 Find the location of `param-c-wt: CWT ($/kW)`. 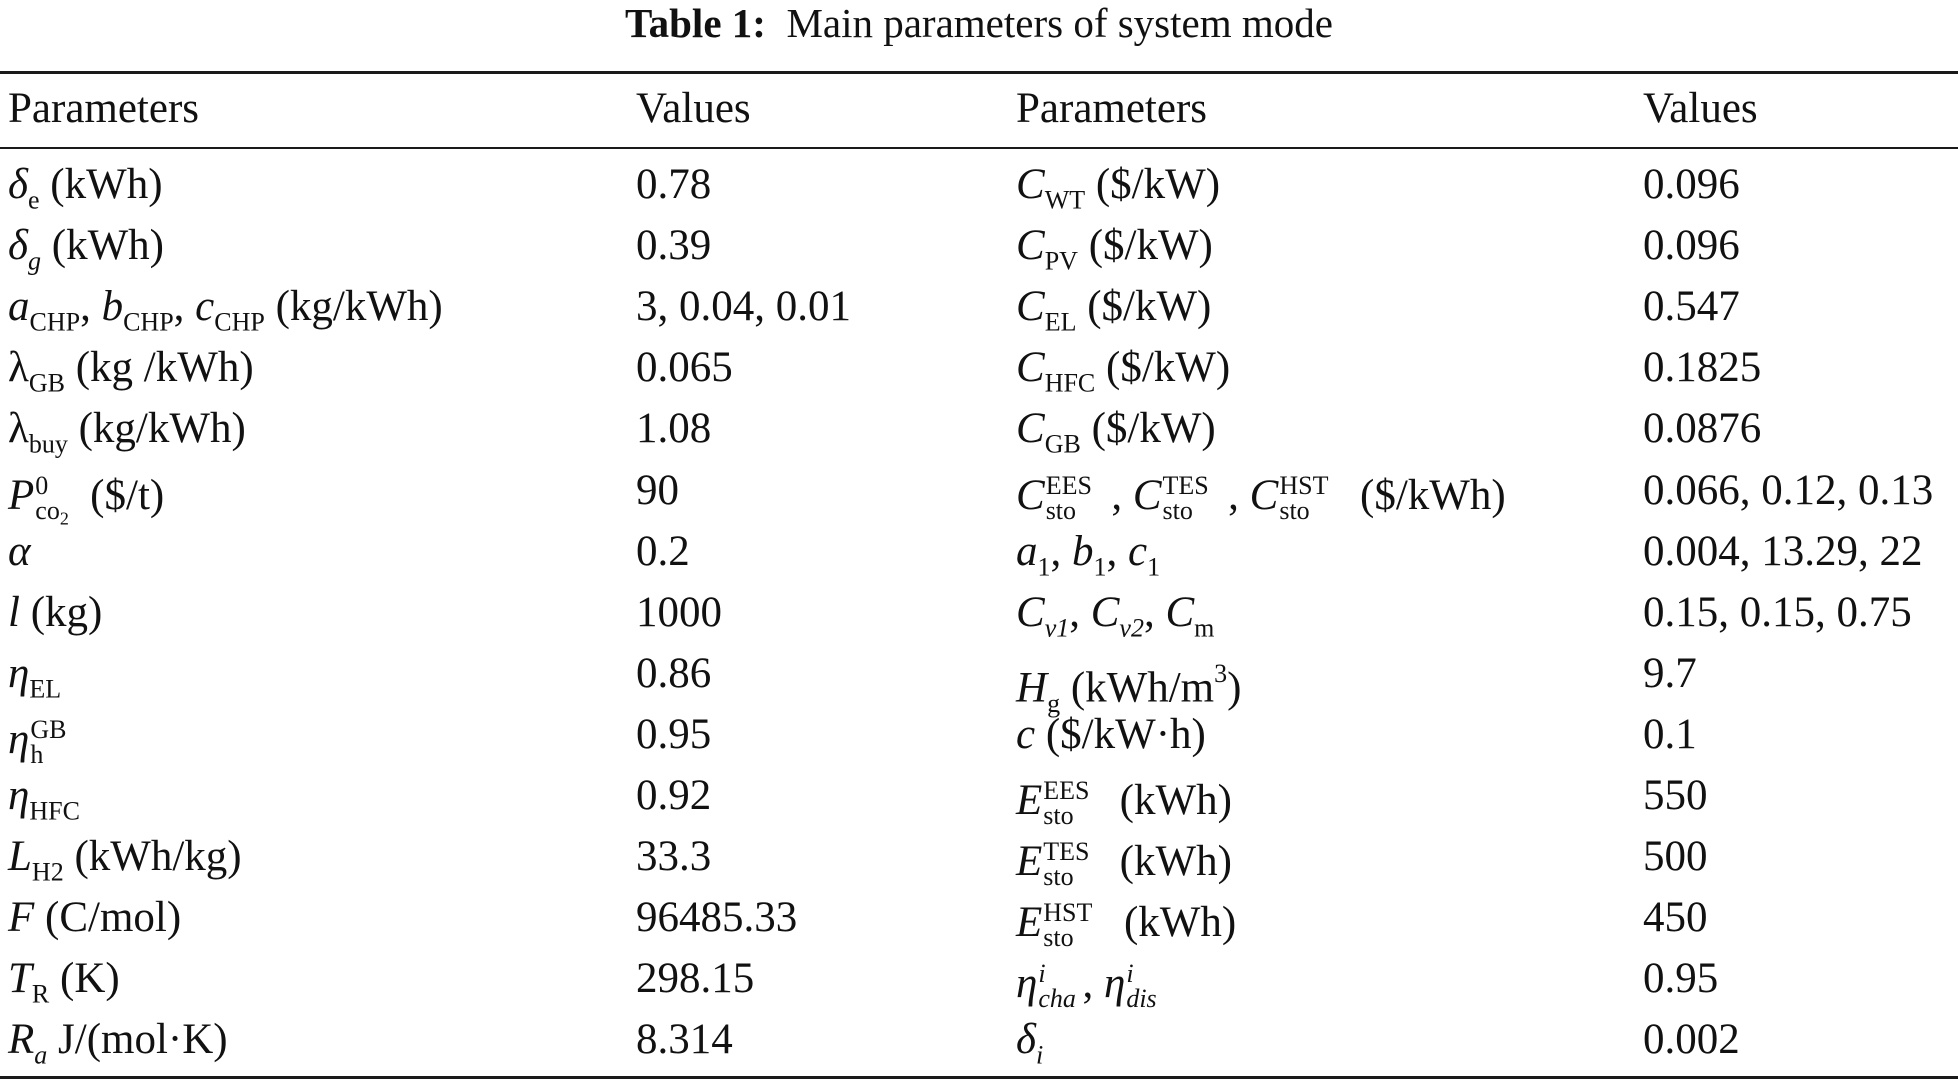

param-c-wt: CWT ($/kW) is located at coordinates (1118, 188).